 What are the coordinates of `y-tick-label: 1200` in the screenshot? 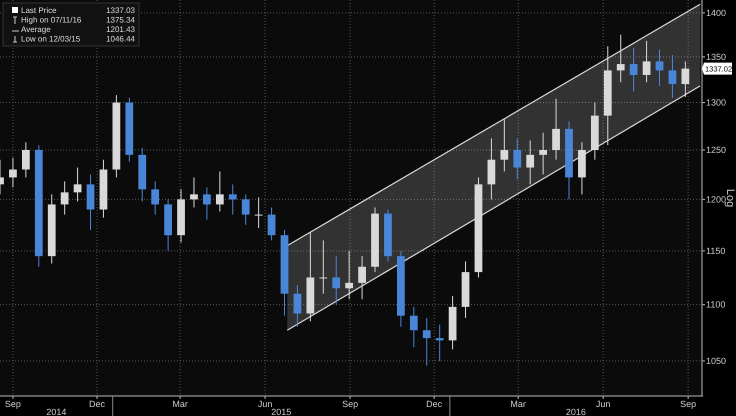 It's located at (716, 199).